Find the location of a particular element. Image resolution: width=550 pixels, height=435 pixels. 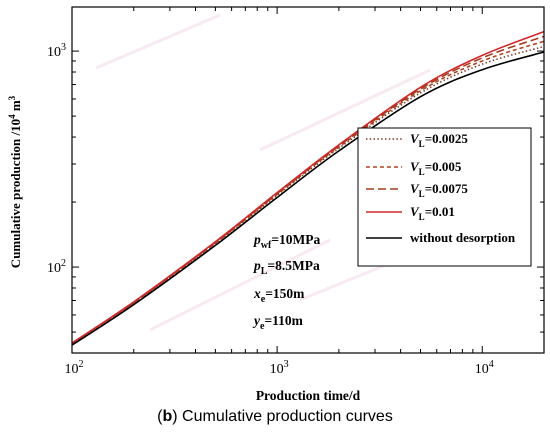

legend-label-2: VL=0.0075 is located at coordinates (439, 190).